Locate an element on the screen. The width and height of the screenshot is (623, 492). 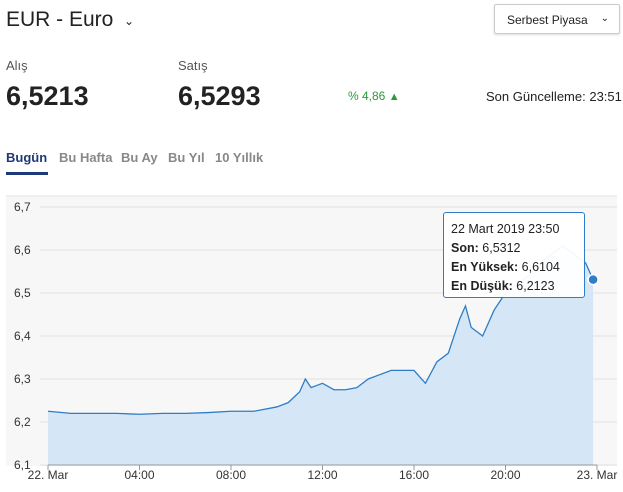
currency-caret: ⌄ is located at coordinates (129, 21).